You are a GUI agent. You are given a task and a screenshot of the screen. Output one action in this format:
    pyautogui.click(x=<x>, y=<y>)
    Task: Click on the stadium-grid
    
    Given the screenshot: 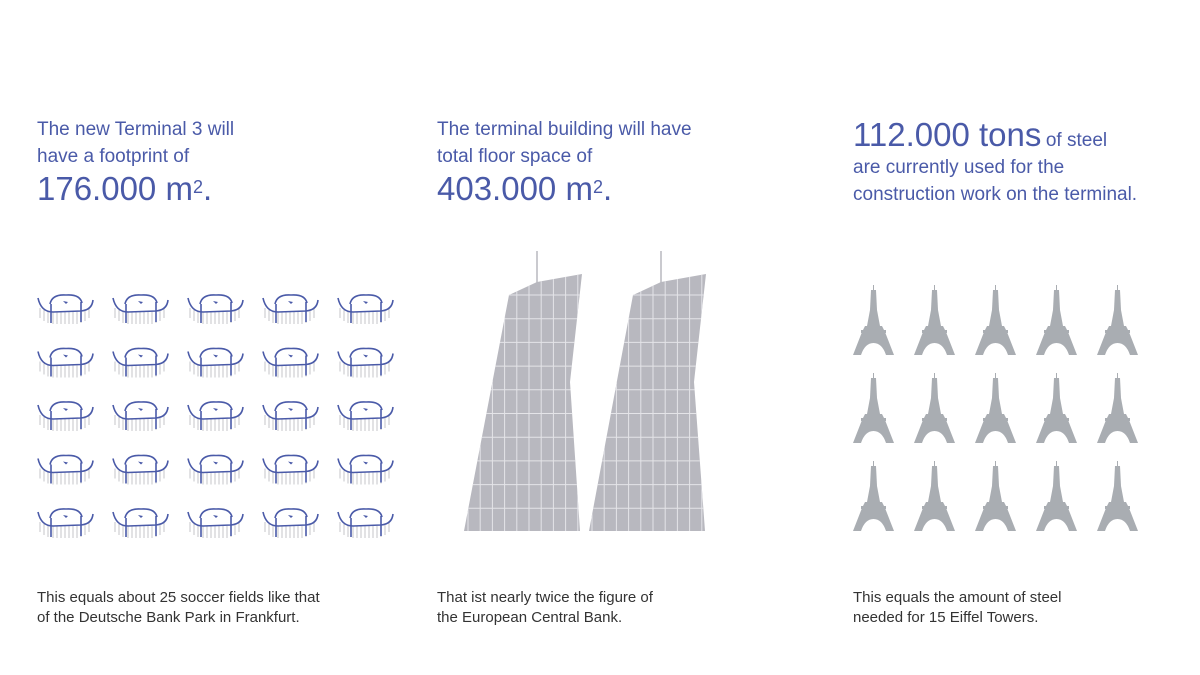 What is the action you would take?
    pyautogui.click(x=215, y=416)
    